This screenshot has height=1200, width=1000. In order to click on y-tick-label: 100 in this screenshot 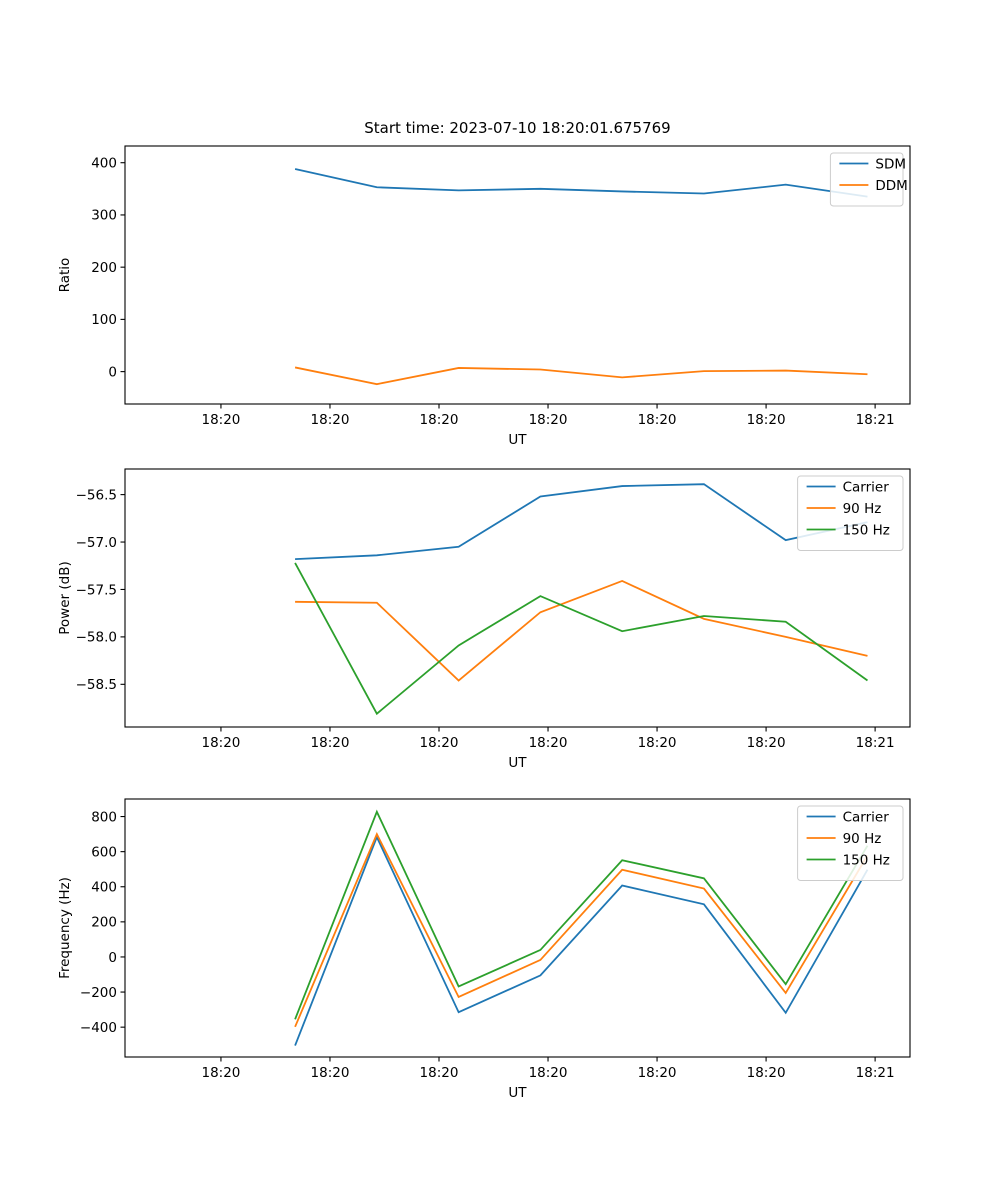, I will do `click(104, 320)`.